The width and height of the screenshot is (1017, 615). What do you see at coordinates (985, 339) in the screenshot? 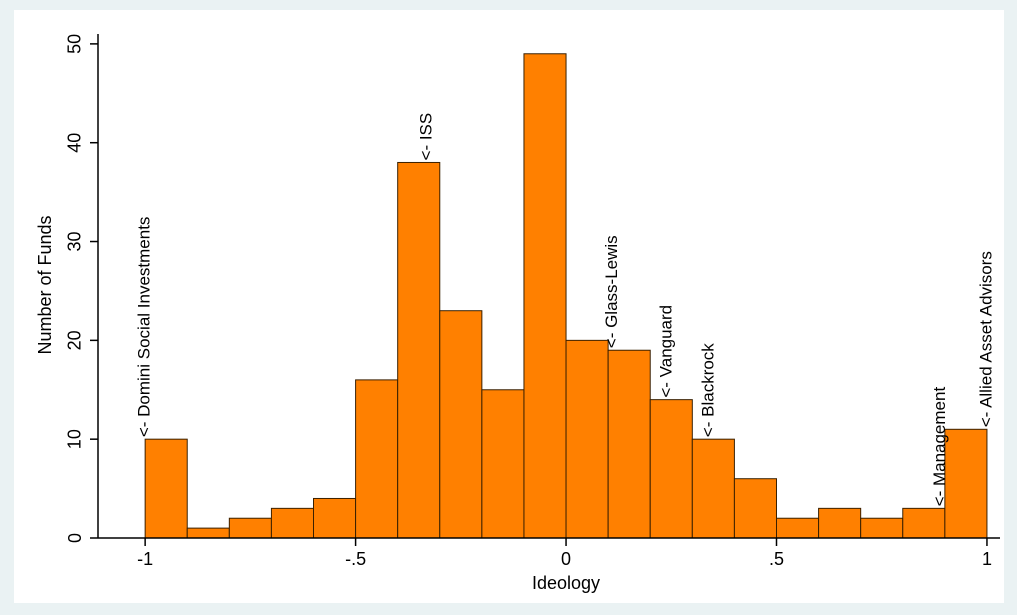
I see `annotation: <- Allied Asset Advisors` at bounding box center [985, 339].